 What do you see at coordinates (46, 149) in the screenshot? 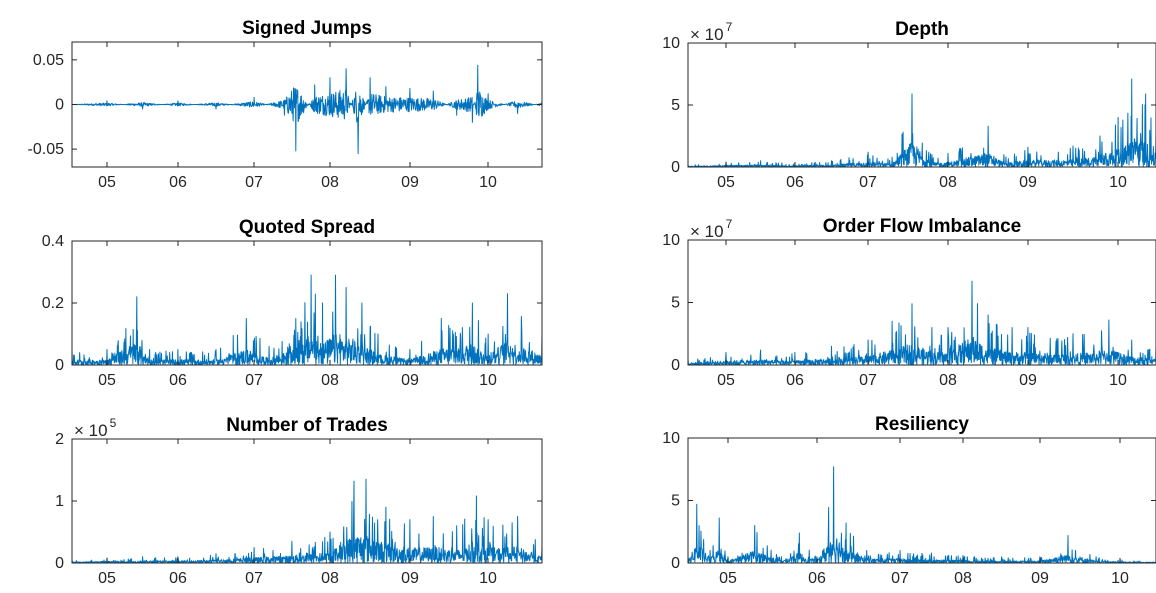
I see `y-tick-label: -0.05` at bounding box center [46, 149].